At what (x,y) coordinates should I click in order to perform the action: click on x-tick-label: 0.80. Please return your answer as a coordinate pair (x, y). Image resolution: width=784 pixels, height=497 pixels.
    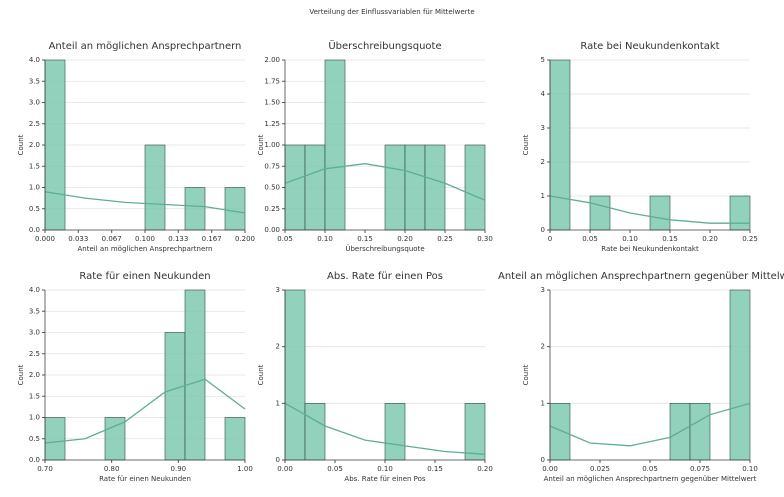
    Looking at the image, I should click on (112, 469).